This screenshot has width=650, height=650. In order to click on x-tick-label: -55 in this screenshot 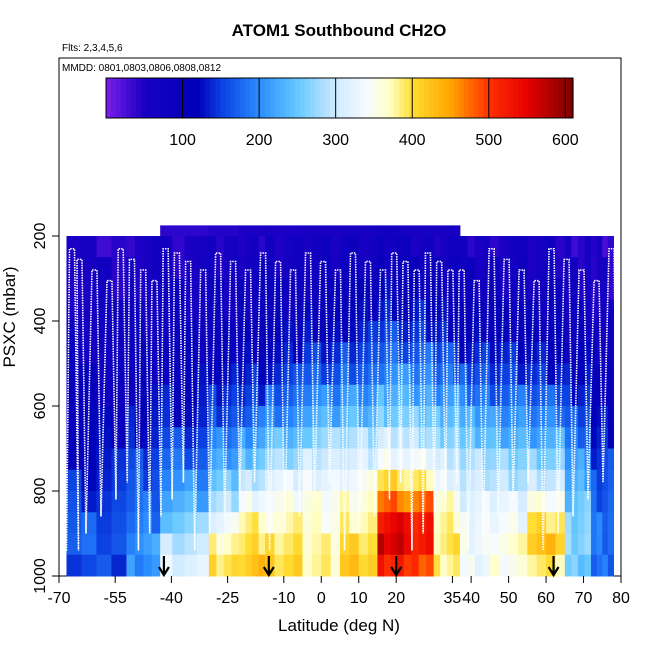, I will do `click(115, 598)`.